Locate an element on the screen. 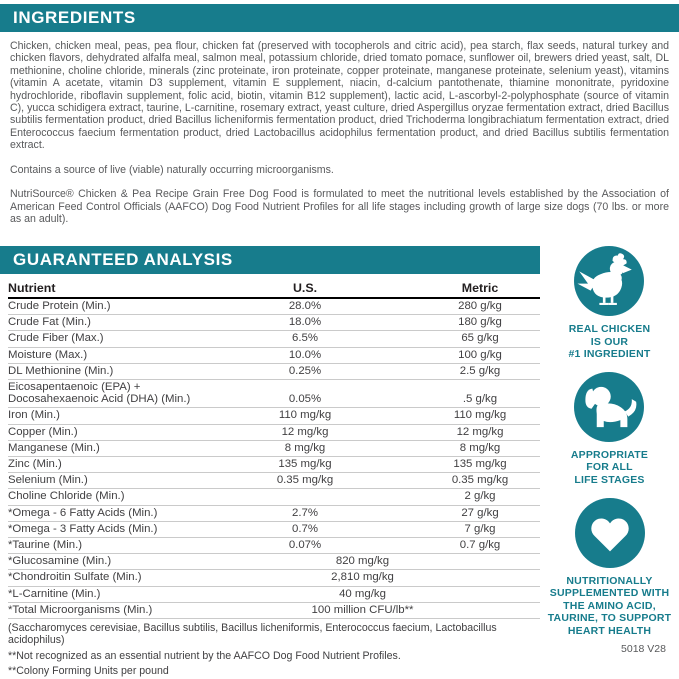  nutrient-name: *Total Microorganisms (Min.) is located at coordinates (80, 609).